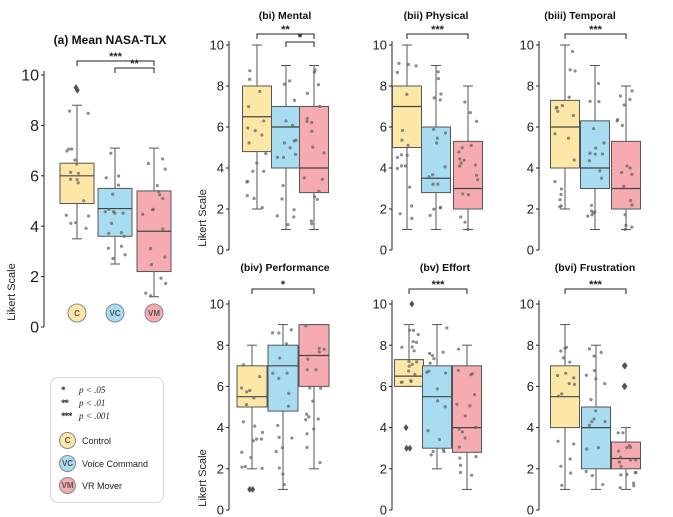 This screenshot has width=673, height=517. Describe the element at coordinates (115, 463) in the screenshot. I see `legend-label-voice-command: Voice Command` at that location.